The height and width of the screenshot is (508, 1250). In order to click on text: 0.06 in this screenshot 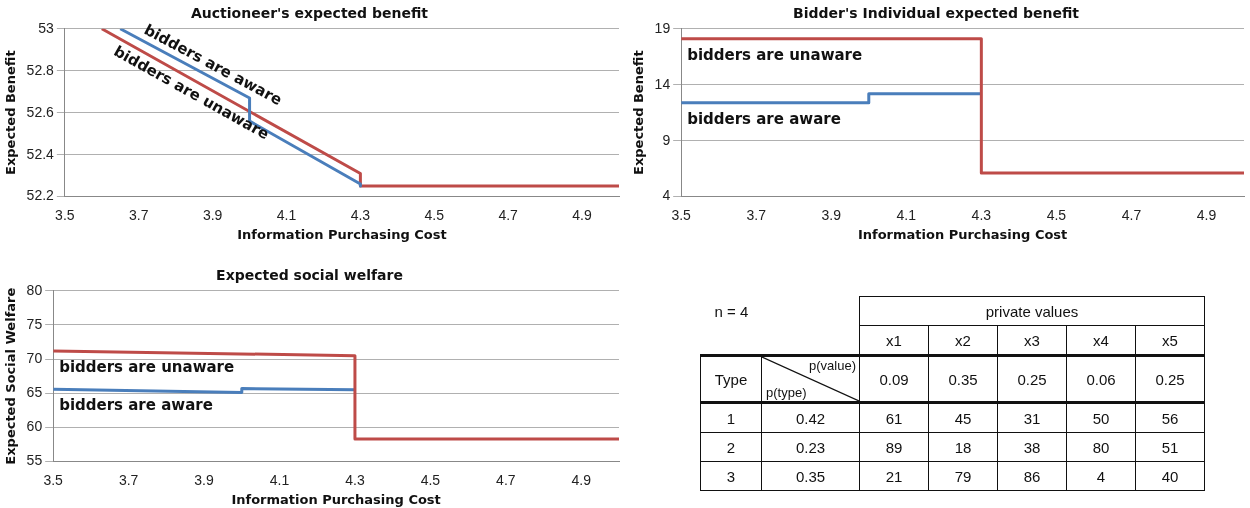, I will do `click(1101, 379)`.